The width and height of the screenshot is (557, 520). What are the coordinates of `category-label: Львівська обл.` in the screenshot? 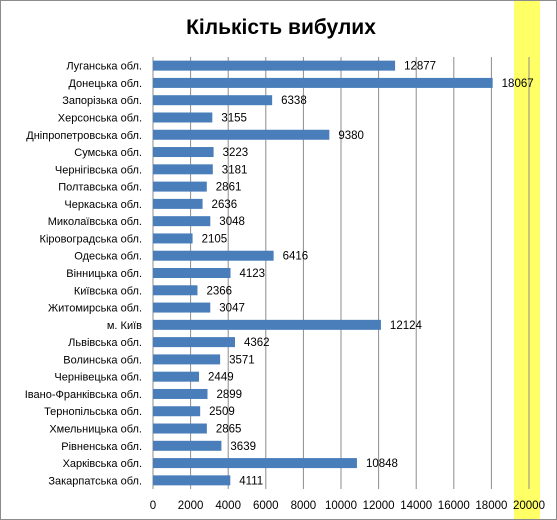 It's located at (105, 343).